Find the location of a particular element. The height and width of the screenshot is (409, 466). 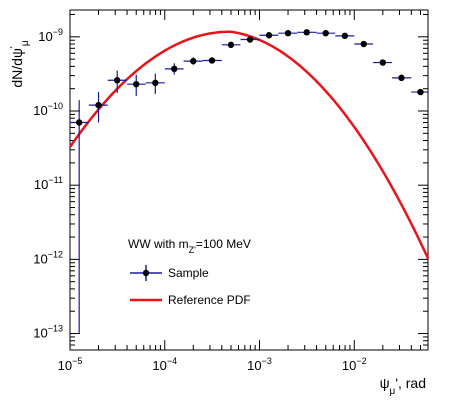

x-tick-label: 10⁻⁴ is located at coordinates (164, 364).